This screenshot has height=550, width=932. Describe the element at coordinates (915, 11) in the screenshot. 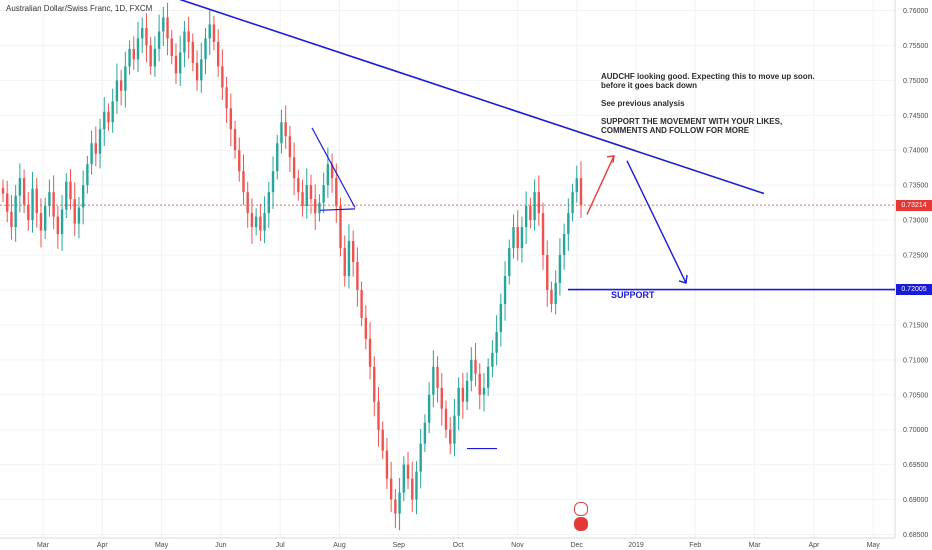

I see `price-tick: 0.76000` at that location.